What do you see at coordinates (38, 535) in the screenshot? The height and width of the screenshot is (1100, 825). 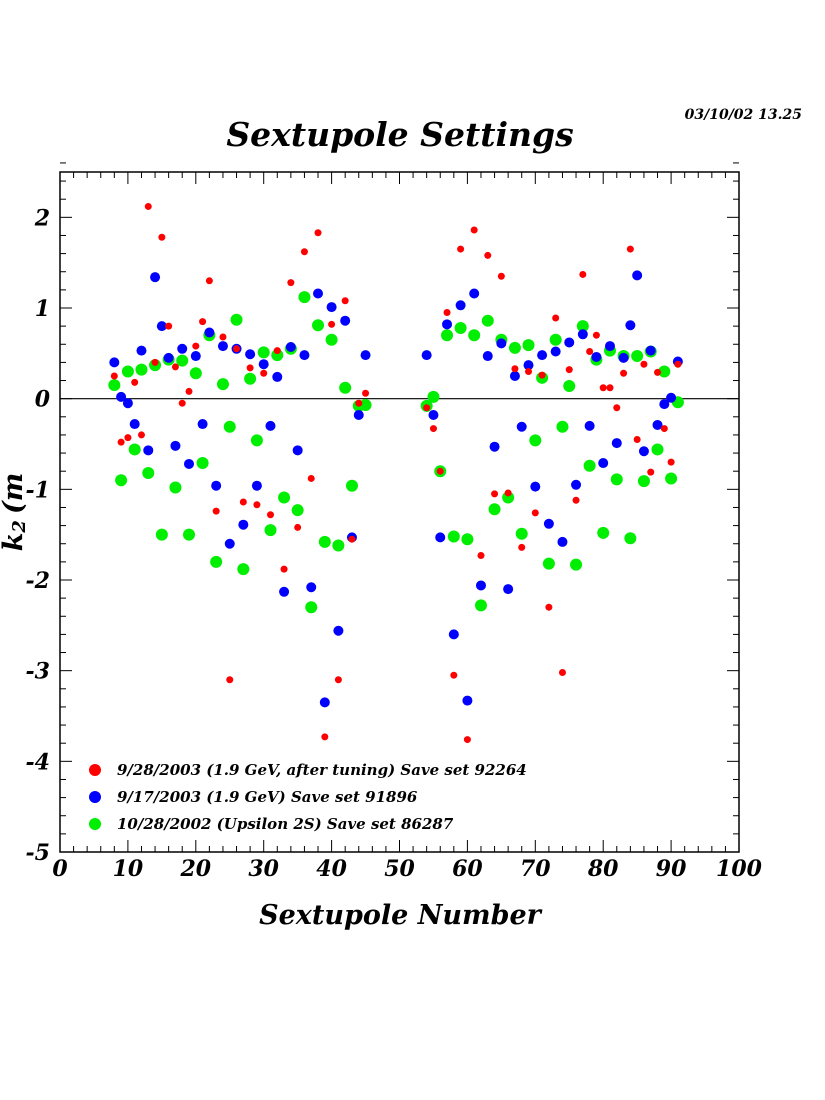 I see `y-tick-labels: -5 -4 -3 -2 -1 0 1 2` at bounding box center [38, 535].